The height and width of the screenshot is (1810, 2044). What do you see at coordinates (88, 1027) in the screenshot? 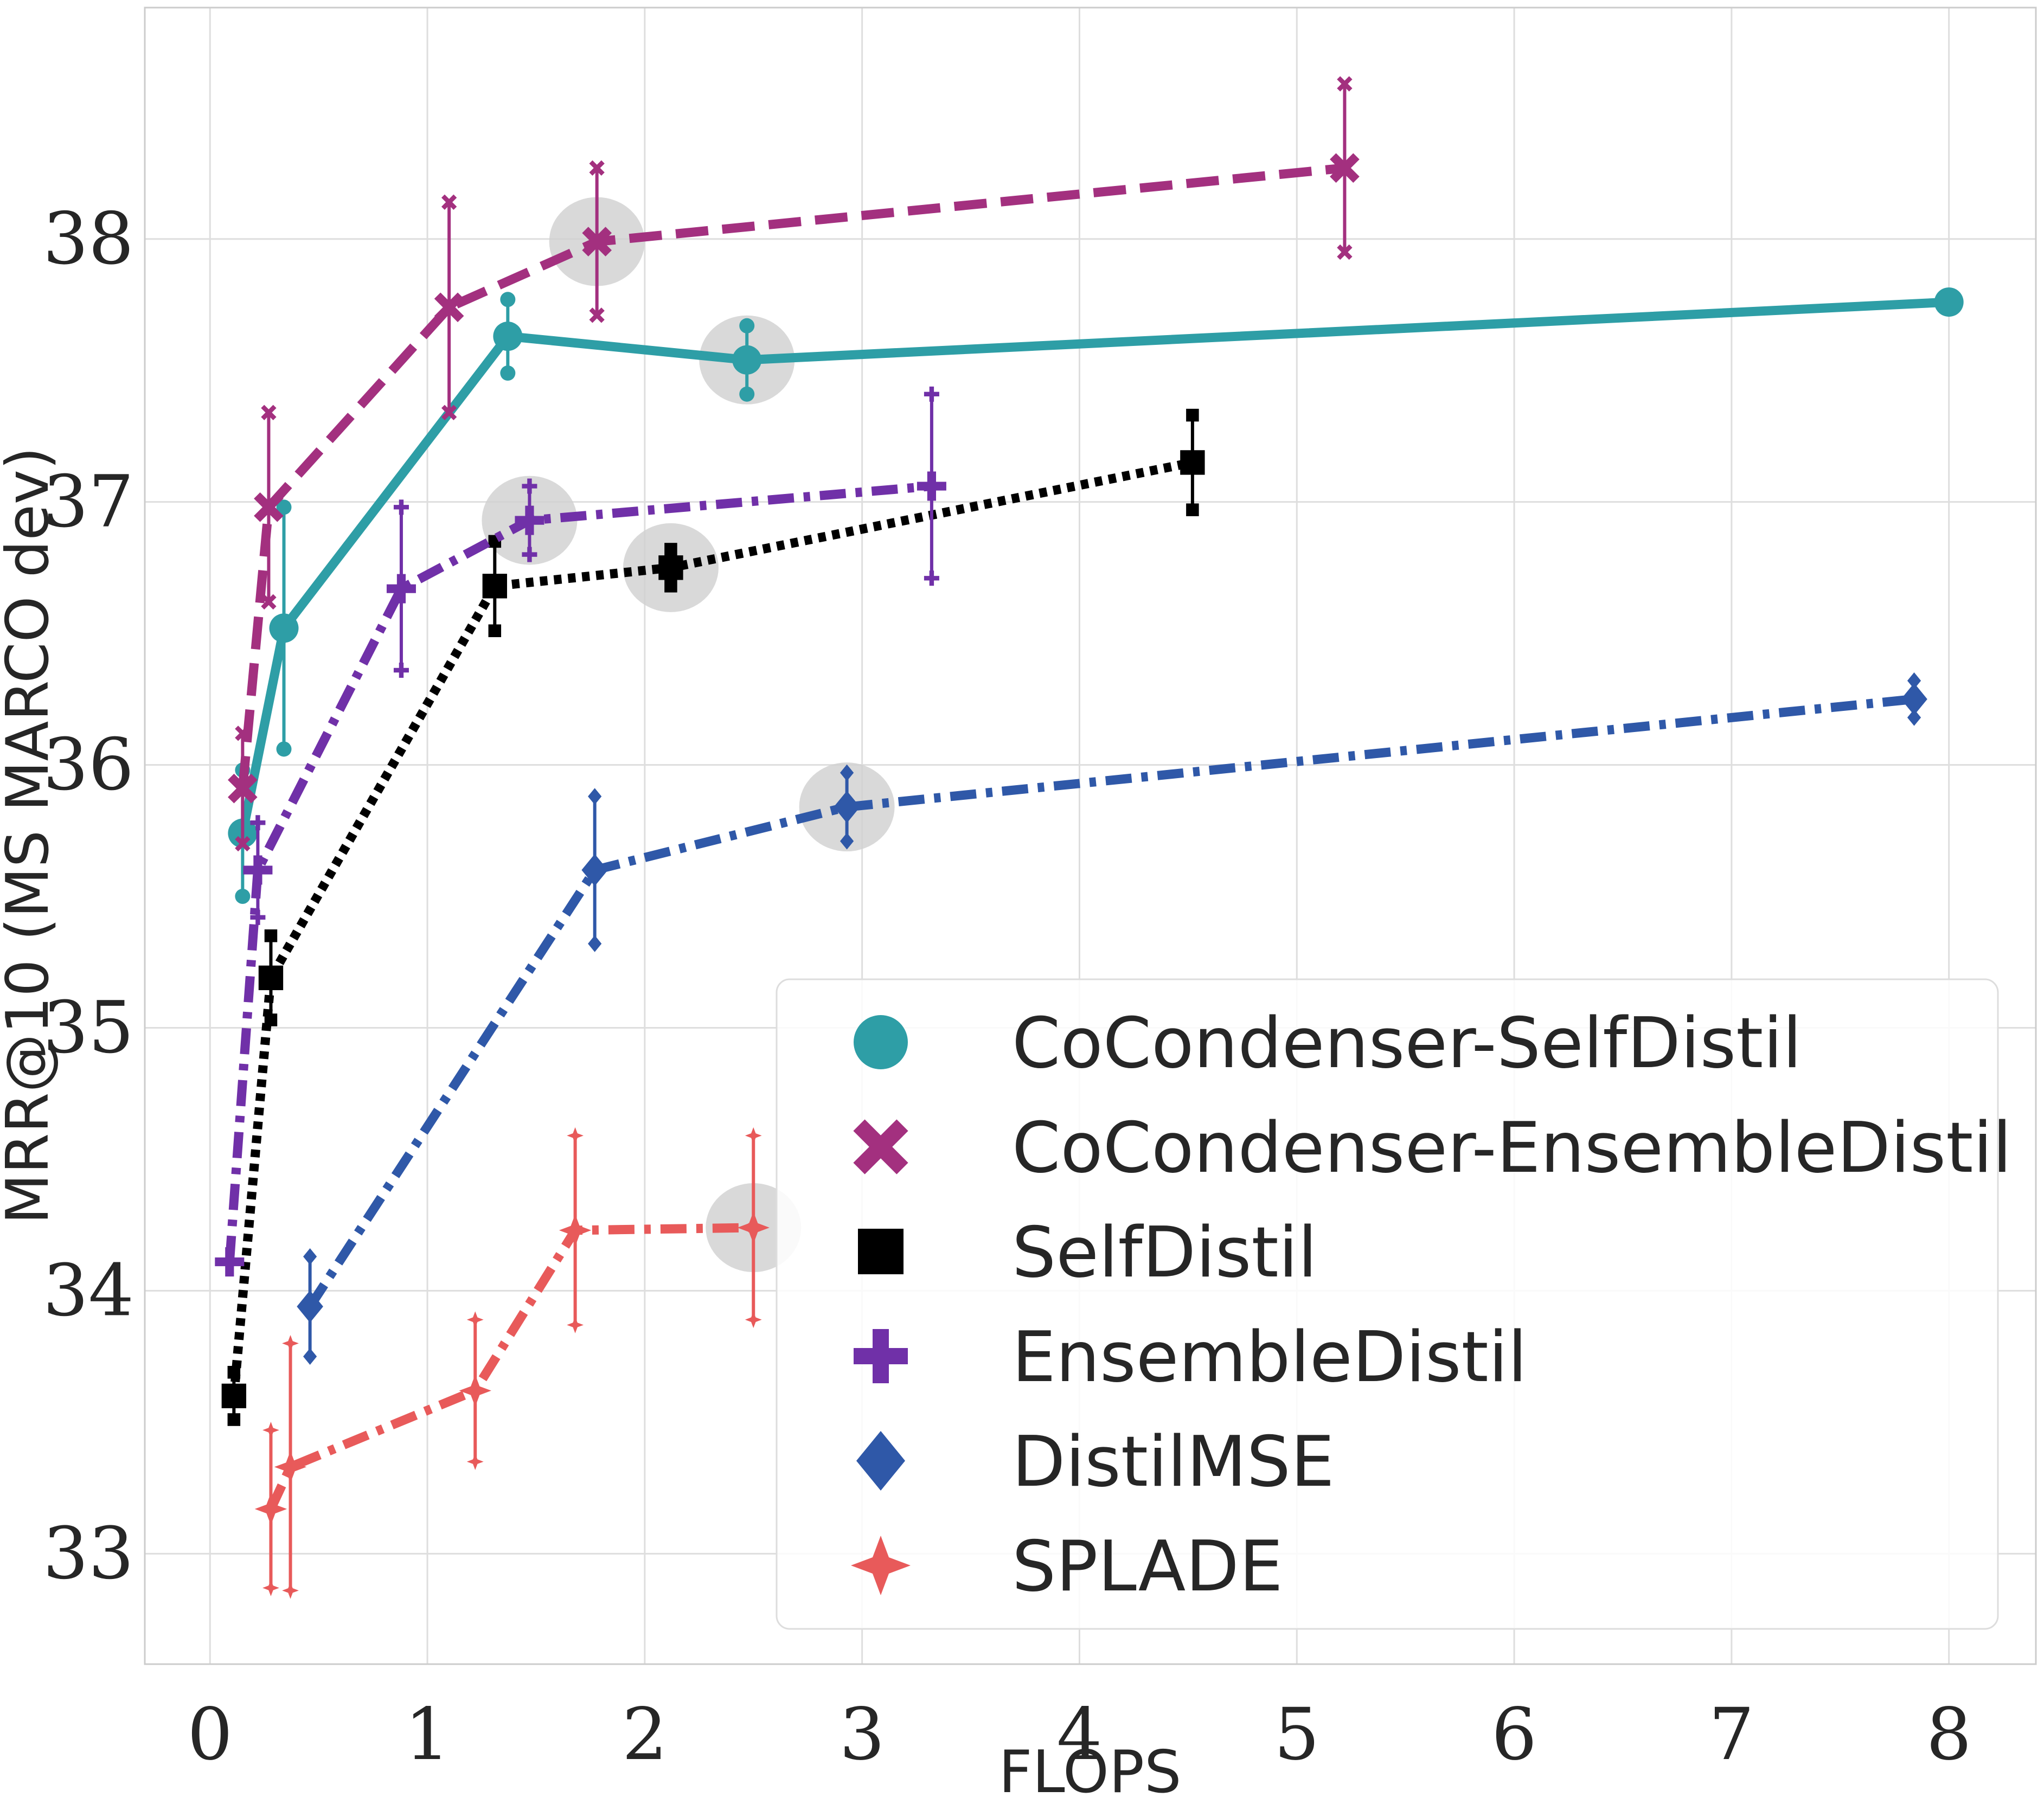
I see `y-tick-label: 35` at bounding box center [88, 1027].